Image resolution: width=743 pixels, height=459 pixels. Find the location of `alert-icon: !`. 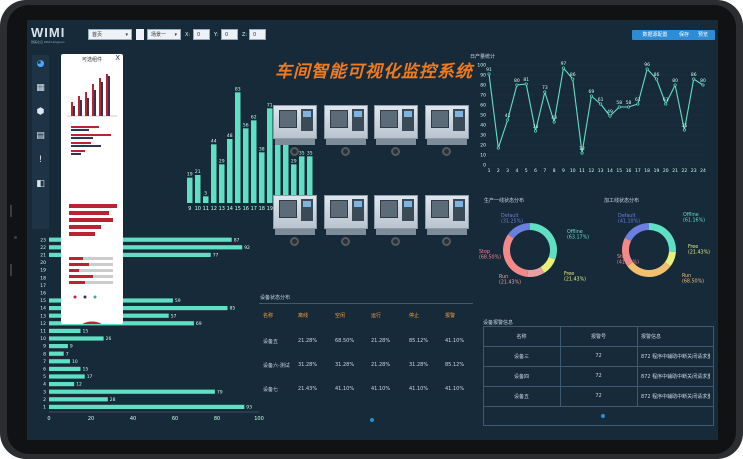

alert-icon: ! is located at coordinates (40, 160).